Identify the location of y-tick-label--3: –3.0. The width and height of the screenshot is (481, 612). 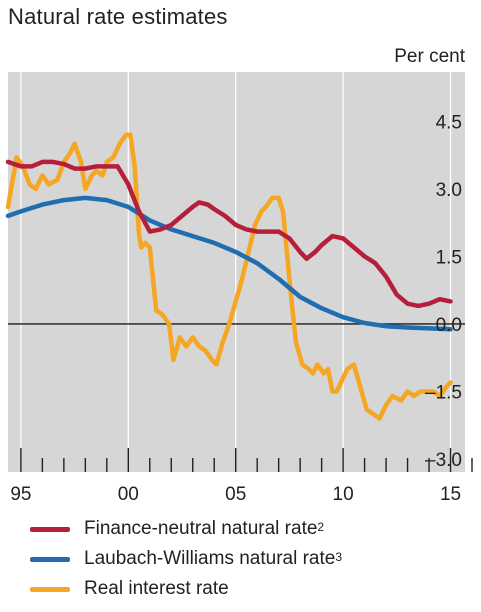
(443, 460).